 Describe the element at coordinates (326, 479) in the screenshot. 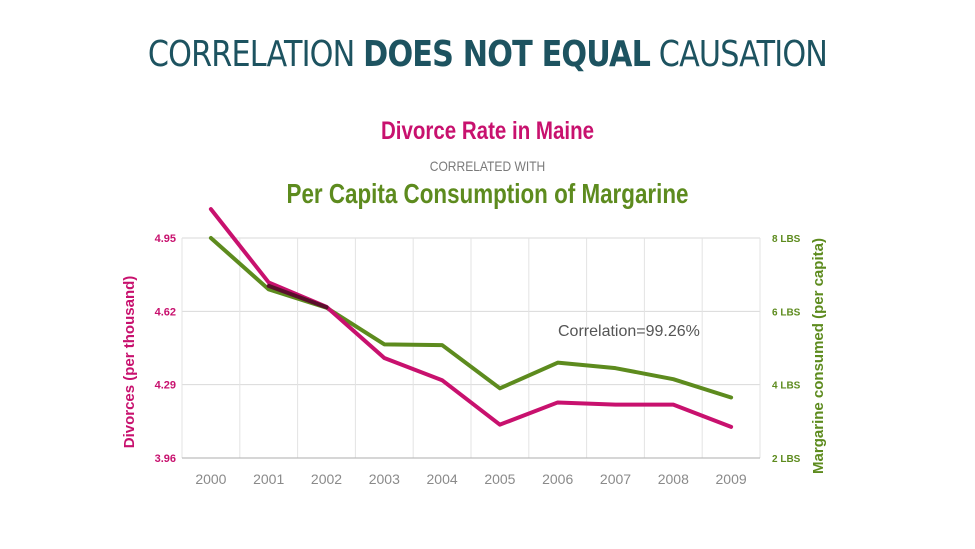

I see `x-tick-label: 2002` at that location.